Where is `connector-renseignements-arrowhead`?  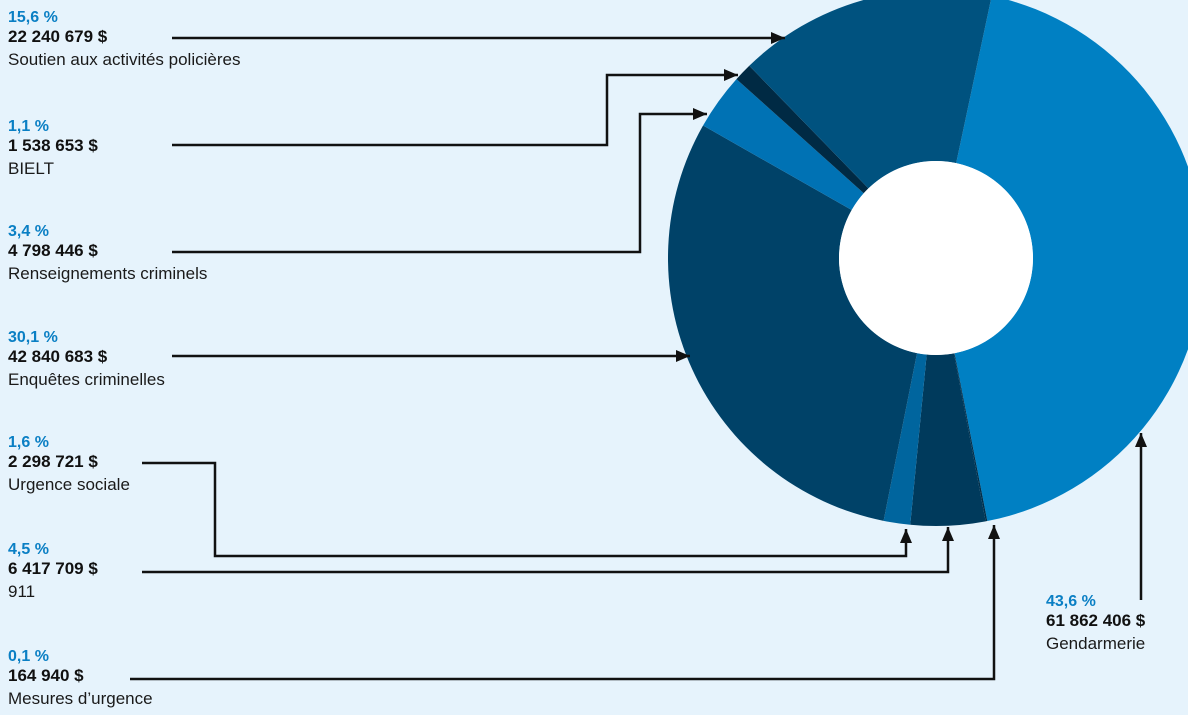 connector-renseignements-arrowhead is located at coordinates (700, 114).